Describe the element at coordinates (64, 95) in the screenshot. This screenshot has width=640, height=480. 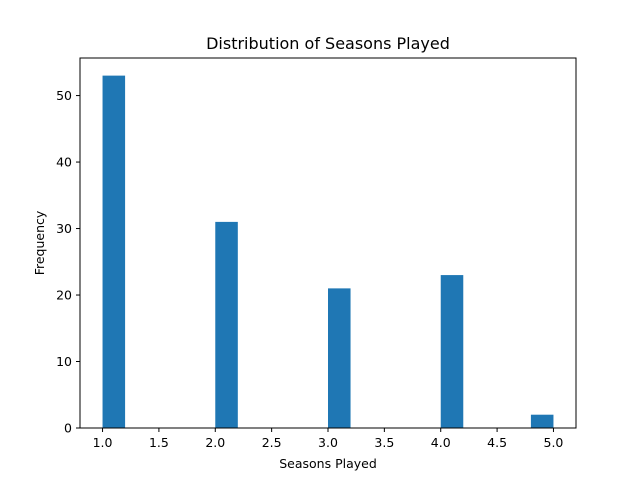
I see `y-tick-label-5: 50` at that location.